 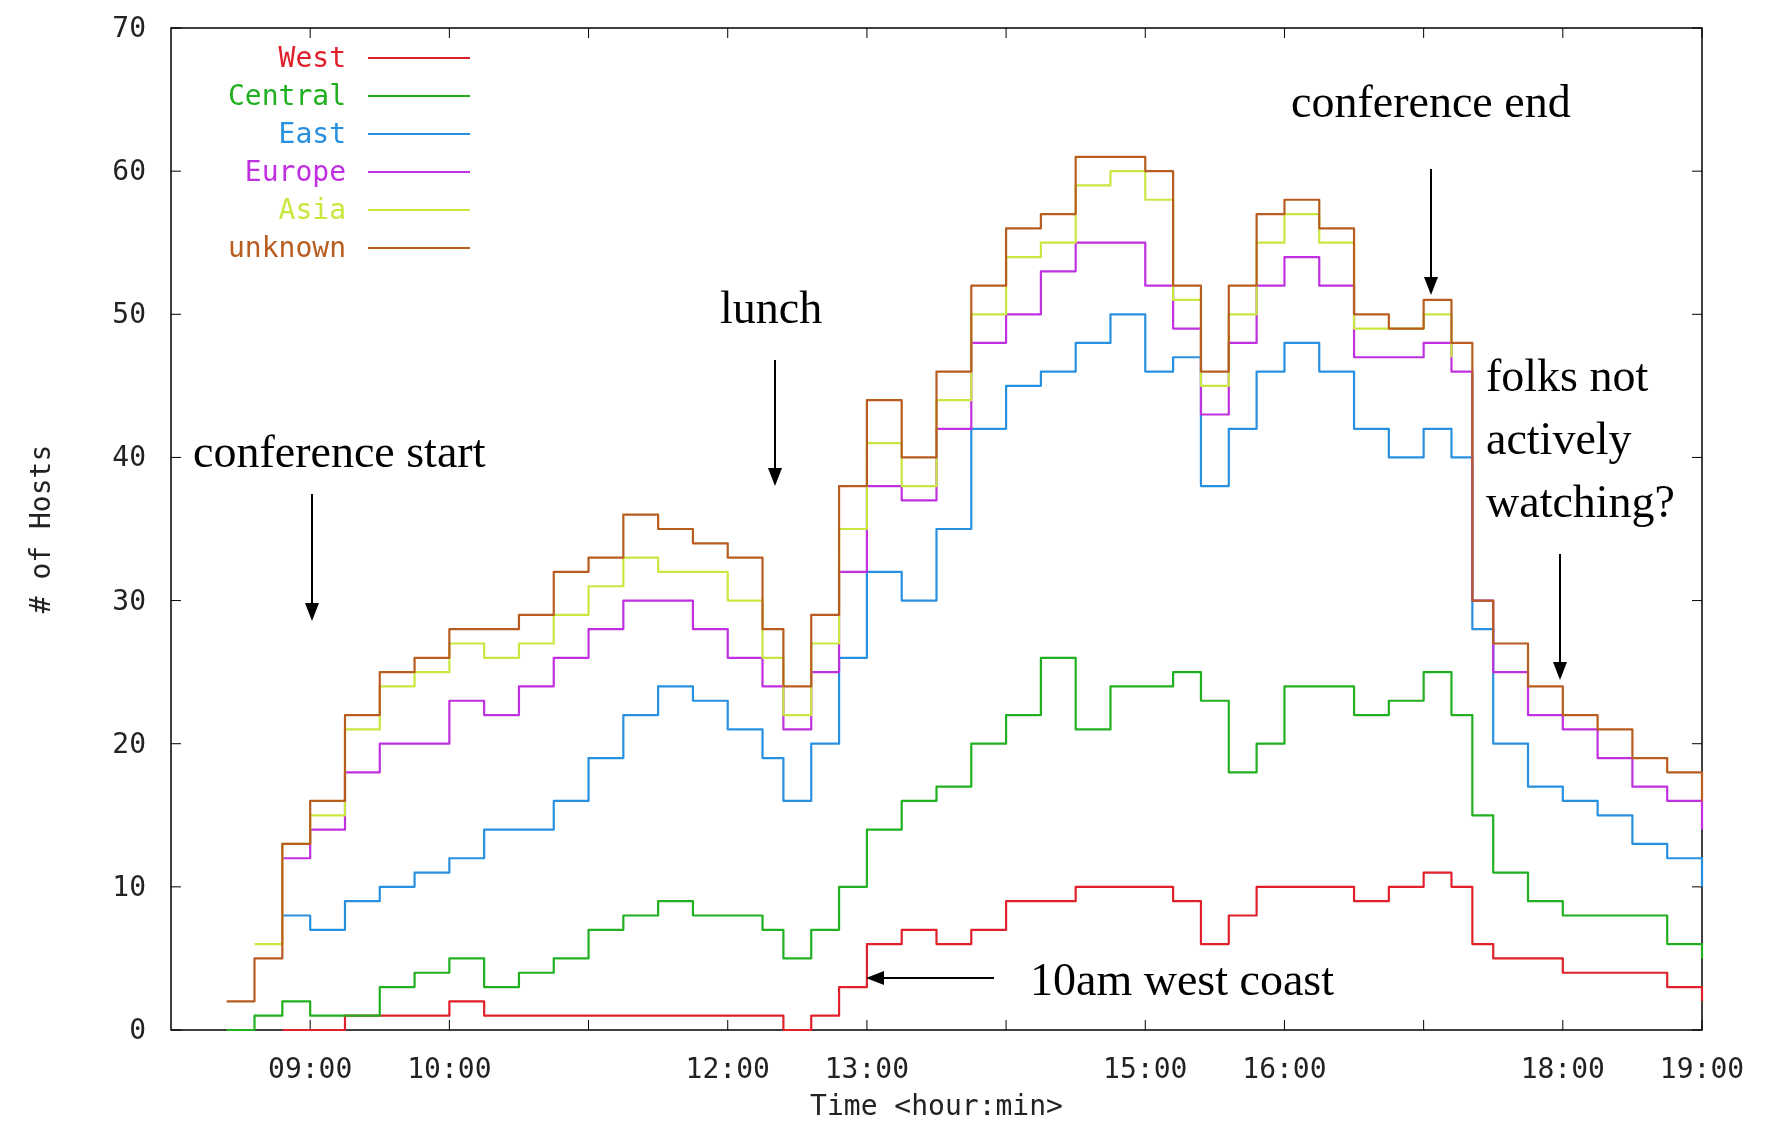 I want to click on y-tick-label: 70, so click(x=129, y=27).